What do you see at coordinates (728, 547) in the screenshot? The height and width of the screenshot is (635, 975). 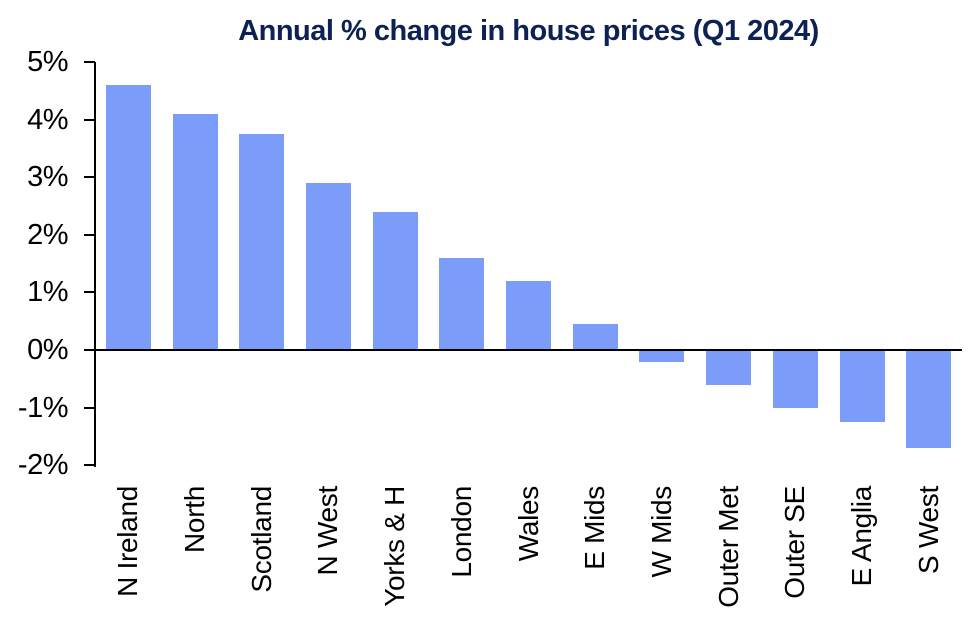 I see `x-axis-label: Outer Met` at bounding box center [728, 547].